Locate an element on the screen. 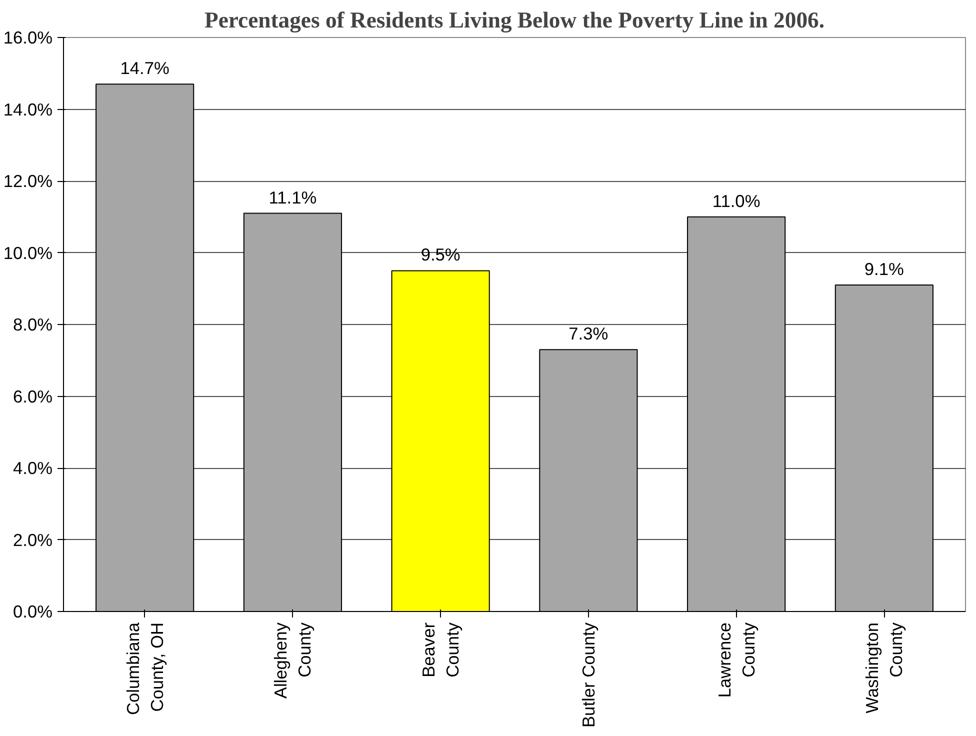 The width and height of the screenshot is (976, 736). data-label: 11.1% is located at coordinates (292, 197).